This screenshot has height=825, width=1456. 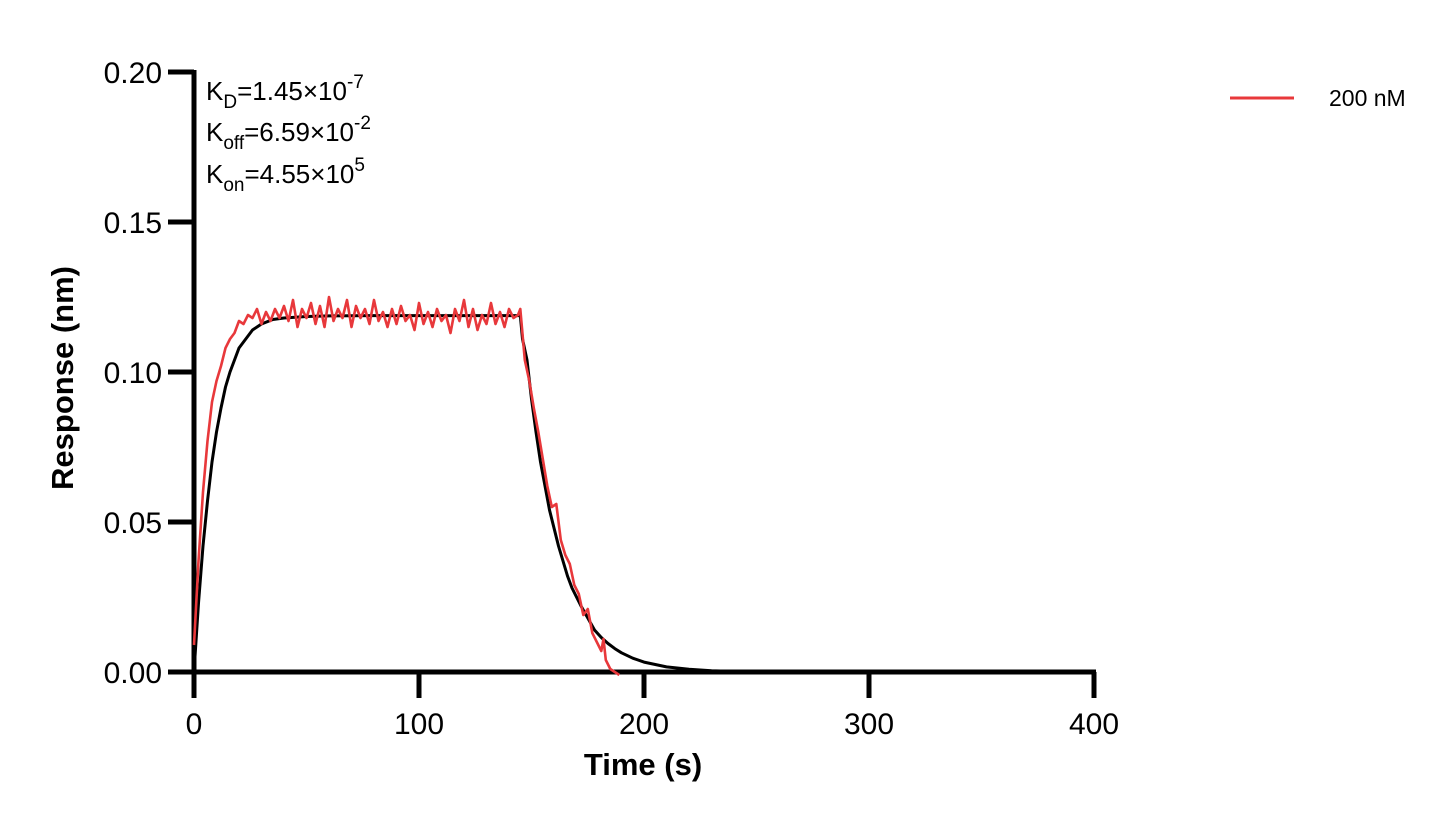 I want to click on y-tick-label: 0.00, so click(x=133, y=673).